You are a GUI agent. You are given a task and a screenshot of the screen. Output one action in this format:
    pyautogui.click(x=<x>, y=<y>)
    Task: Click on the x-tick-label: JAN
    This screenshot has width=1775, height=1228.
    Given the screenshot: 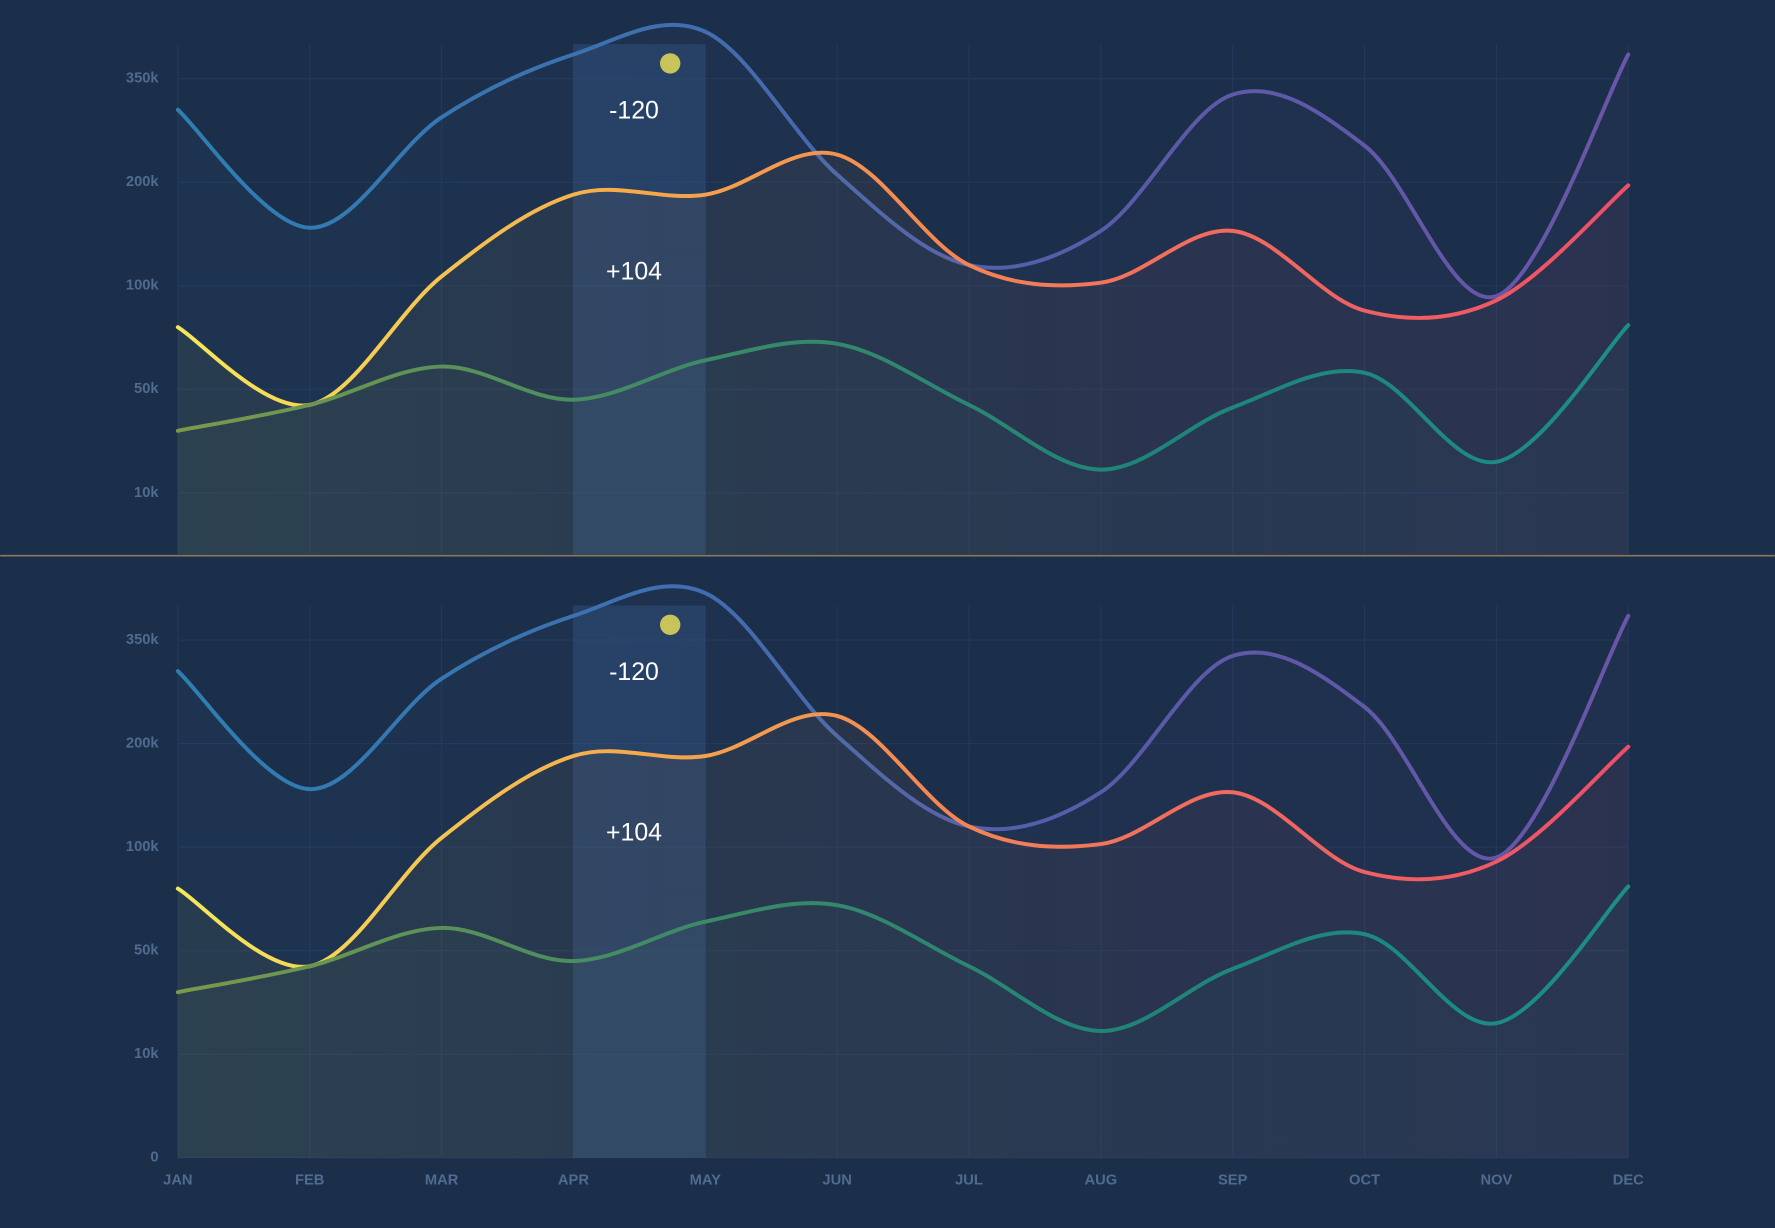 What is the action you would take?
    pyautogui.click(x=177, y=1180)
    